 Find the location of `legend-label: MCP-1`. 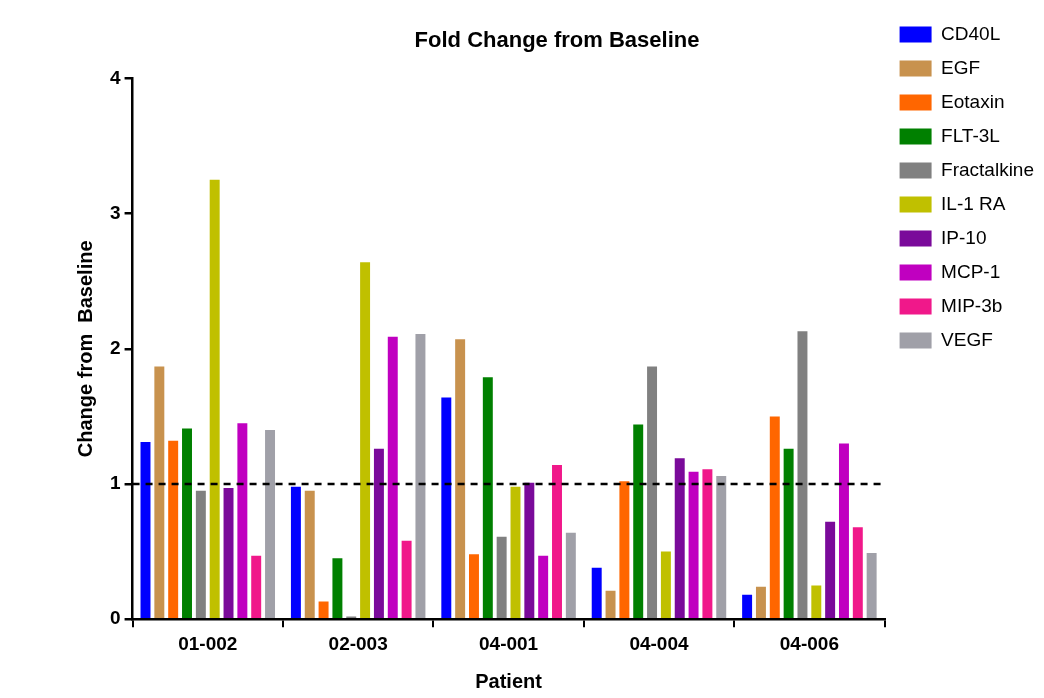

legend-label: MCP-1 is located at coordinates (971, 271).